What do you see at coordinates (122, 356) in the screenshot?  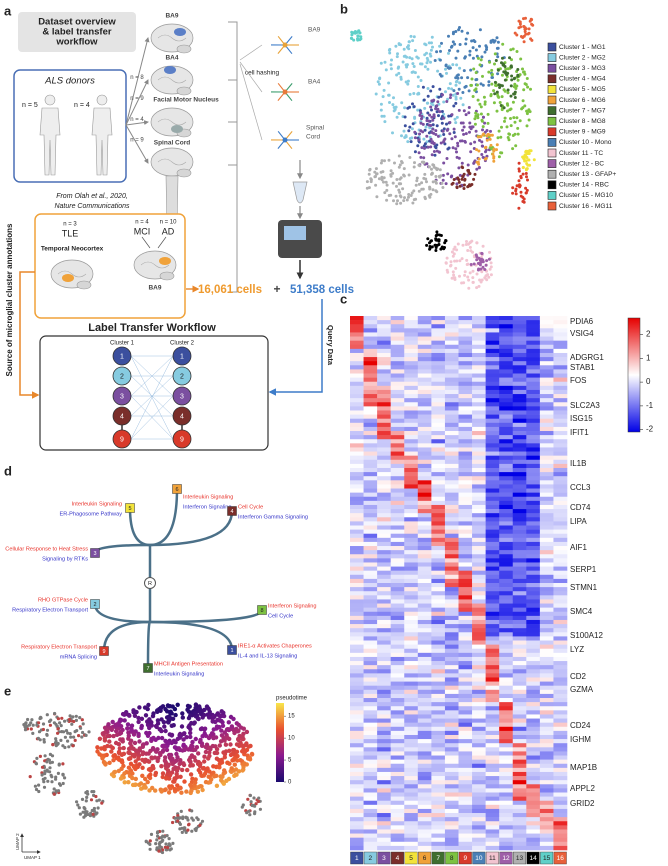 I see `node-label: 1` at bounding box center [122, 356].